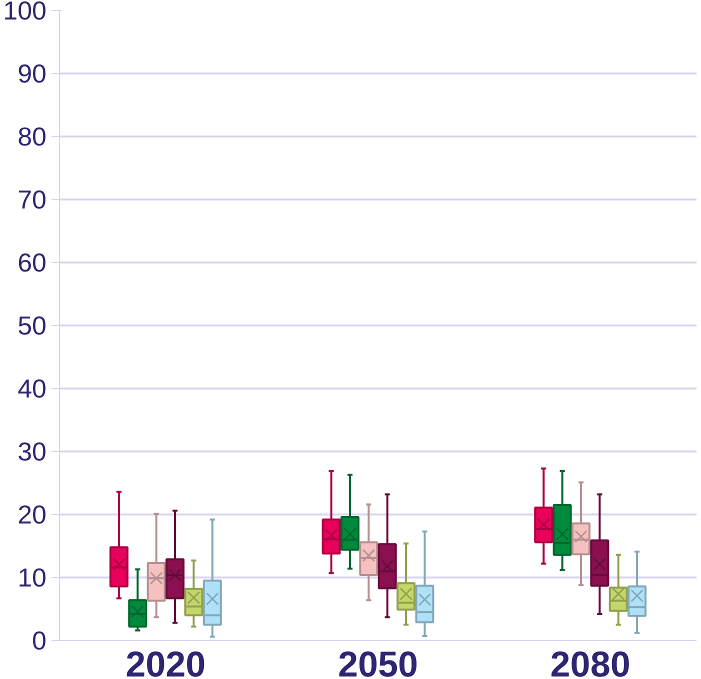 Image resolution: width=701 pixels, height=679 pixels. I want to click on x-tick-label: 2050, so click(378, 661).